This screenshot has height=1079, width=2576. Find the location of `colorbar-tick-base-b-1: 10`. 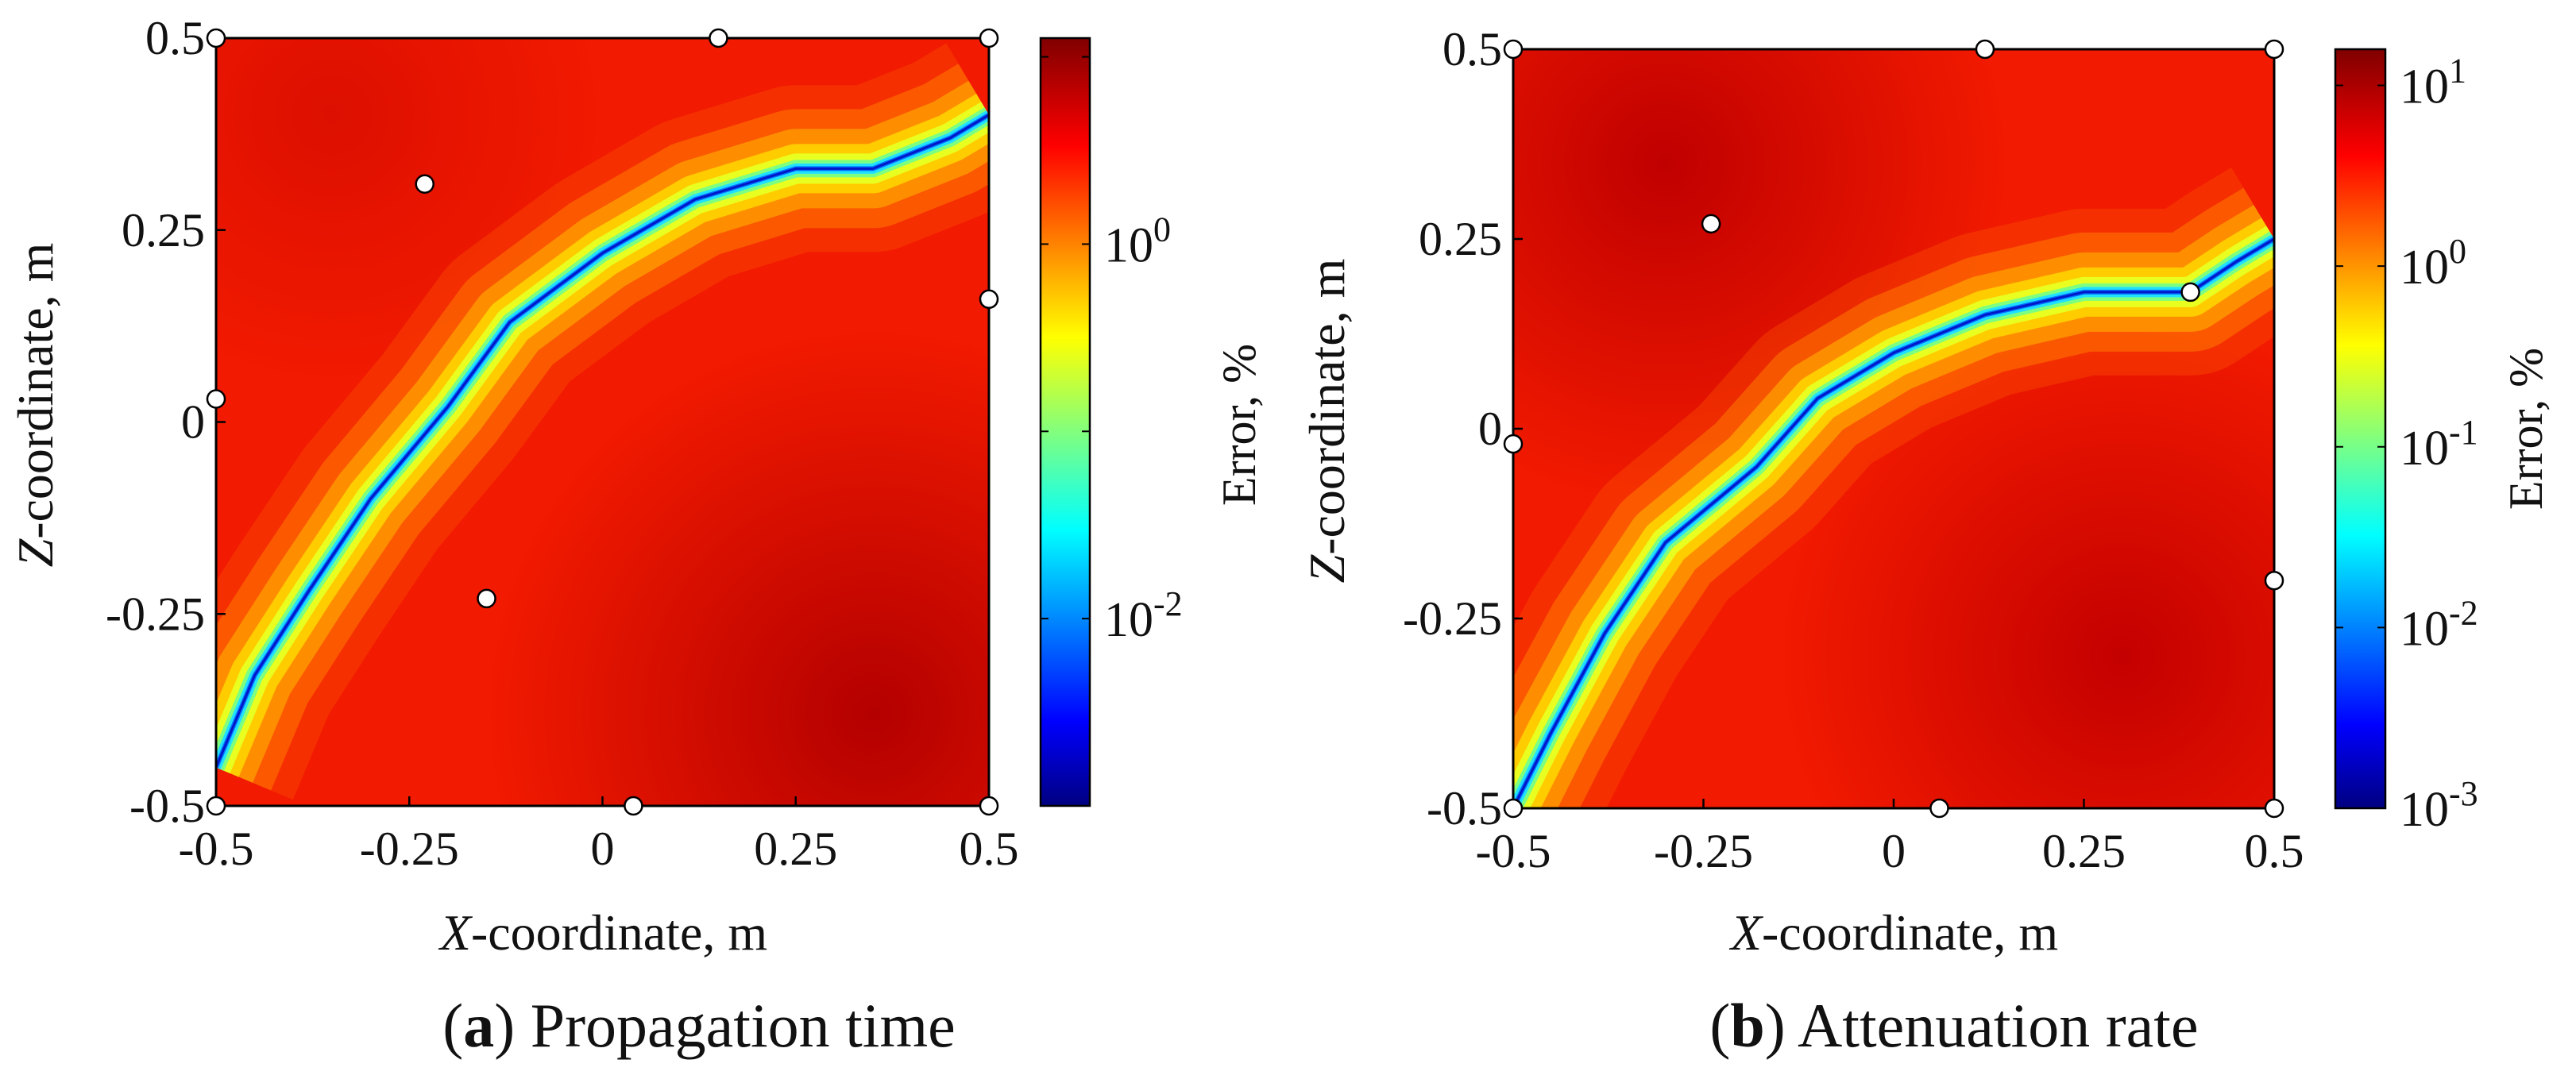

colorbar-tick-base-b-1: 10 is located at coordinates (2424, 268).